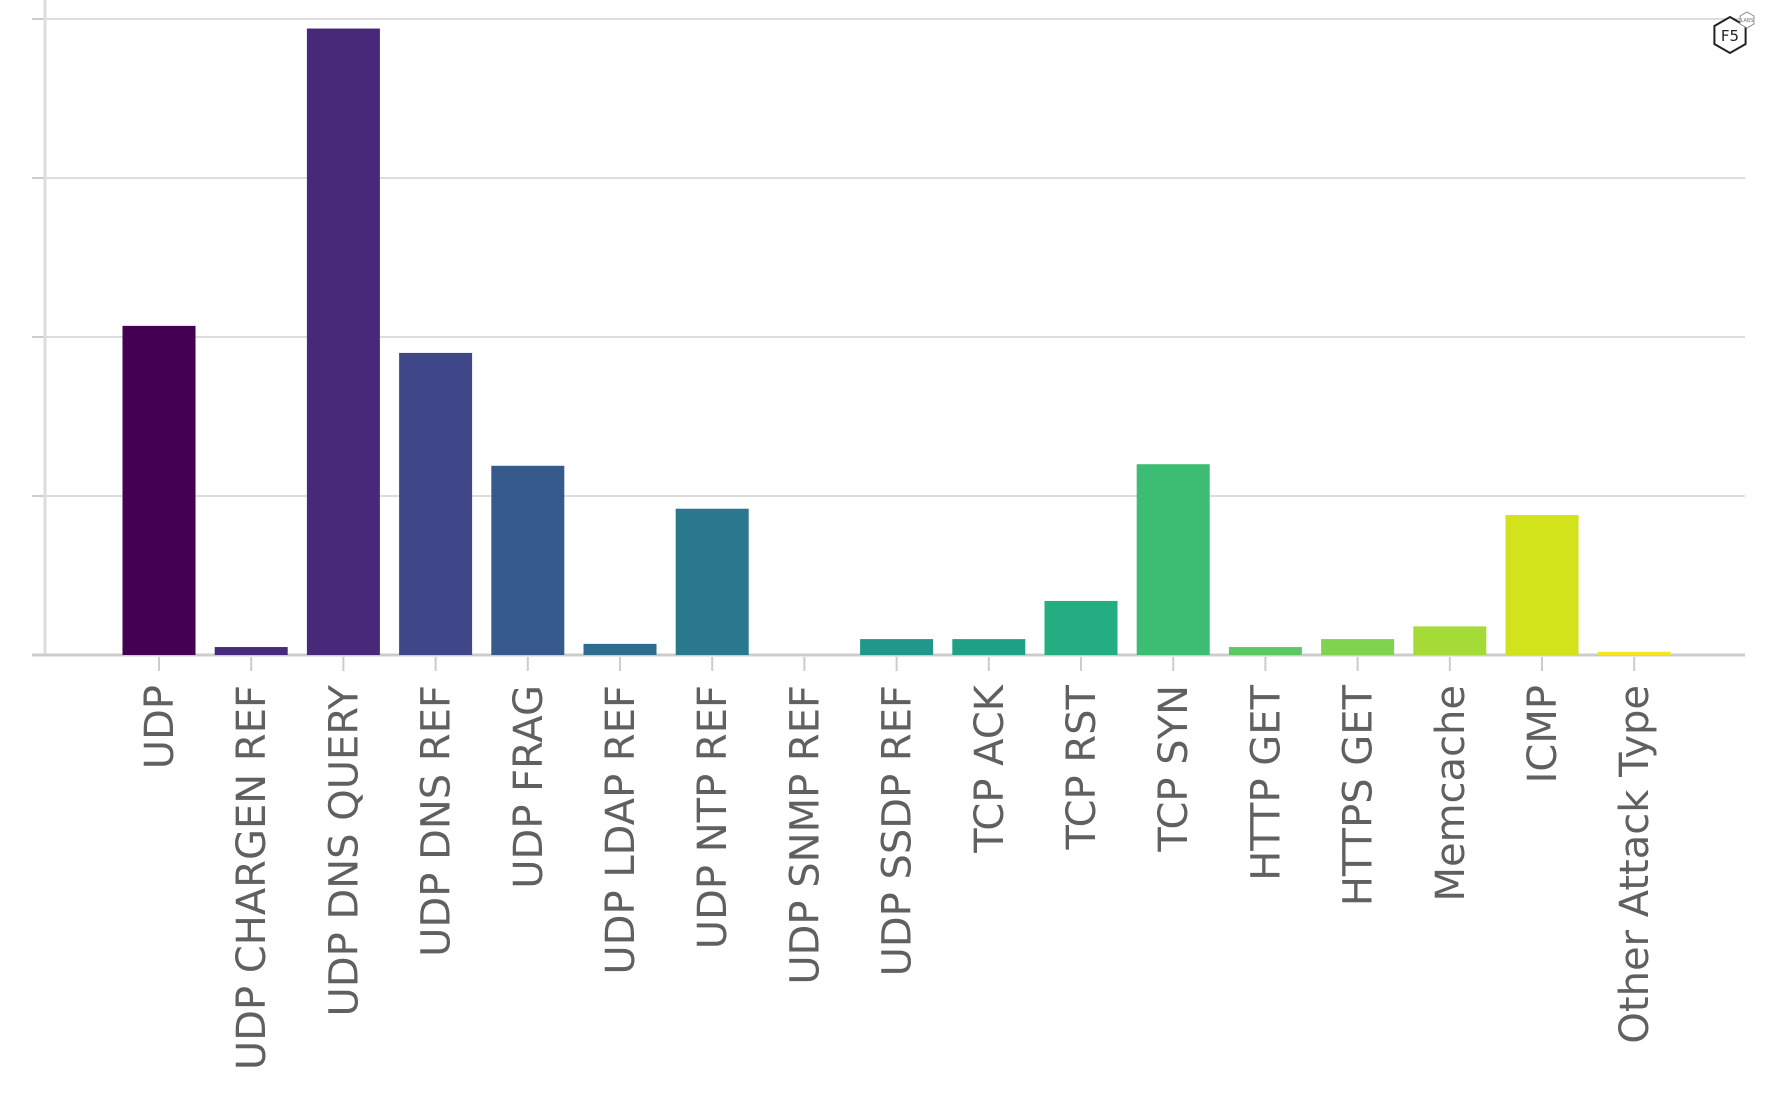 The image size is (1770, 1116). What do you see at coordinates (344, 850) in the screenshot?
I see `category-label-3: UDP DNS QUERY` at bounding box center [344, 850].